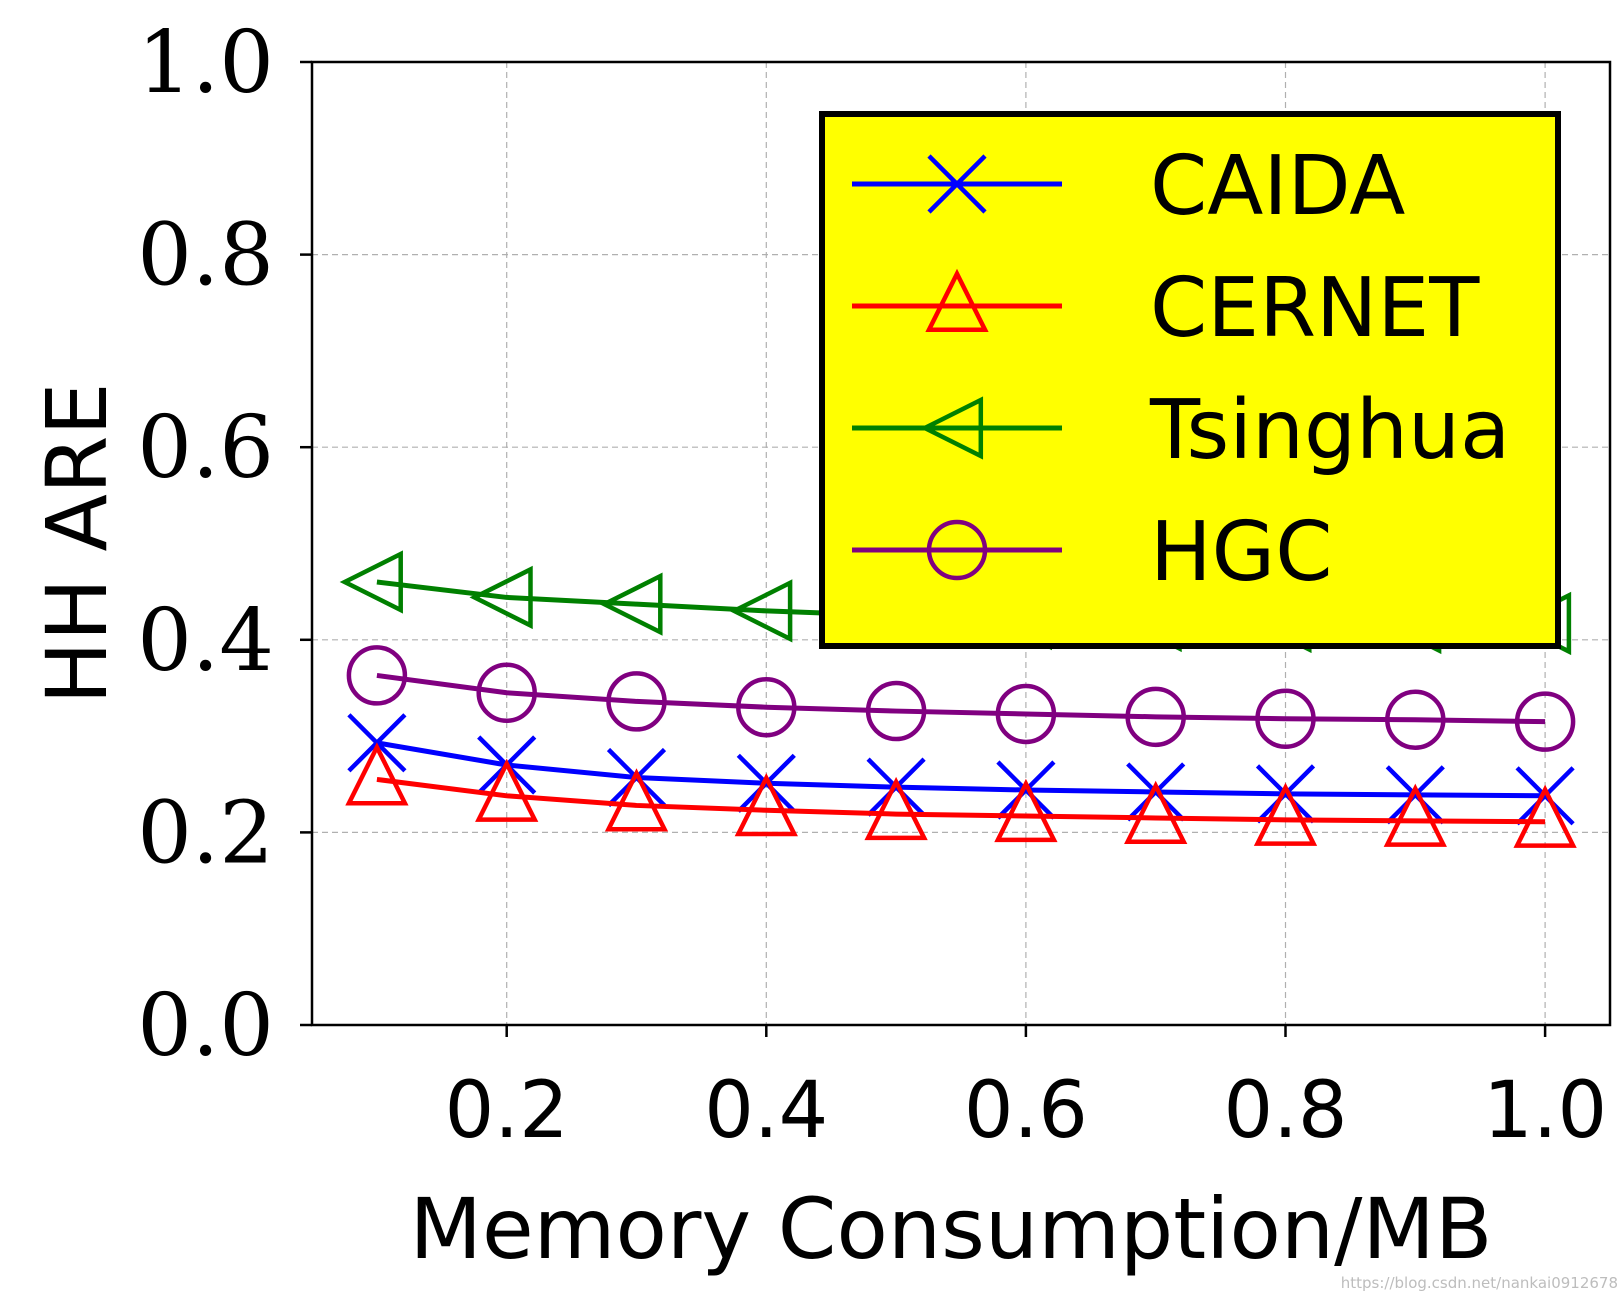 The height and width of the screenshot is (1294, 1622). I want to click on legend-marker-caida, so click(957, 184).